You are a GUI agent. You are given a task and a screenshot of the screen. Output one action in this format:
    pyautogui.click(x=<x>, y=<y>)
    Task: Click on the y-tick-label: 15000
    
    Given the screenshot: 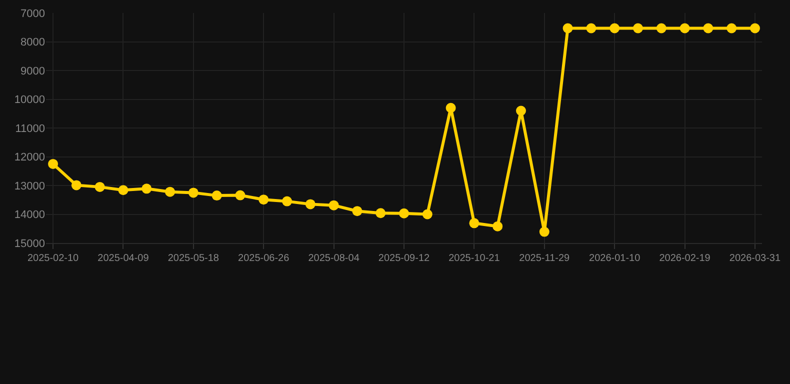 What is the action you would take?
    pyautogui.click(x=29, y=244)
    